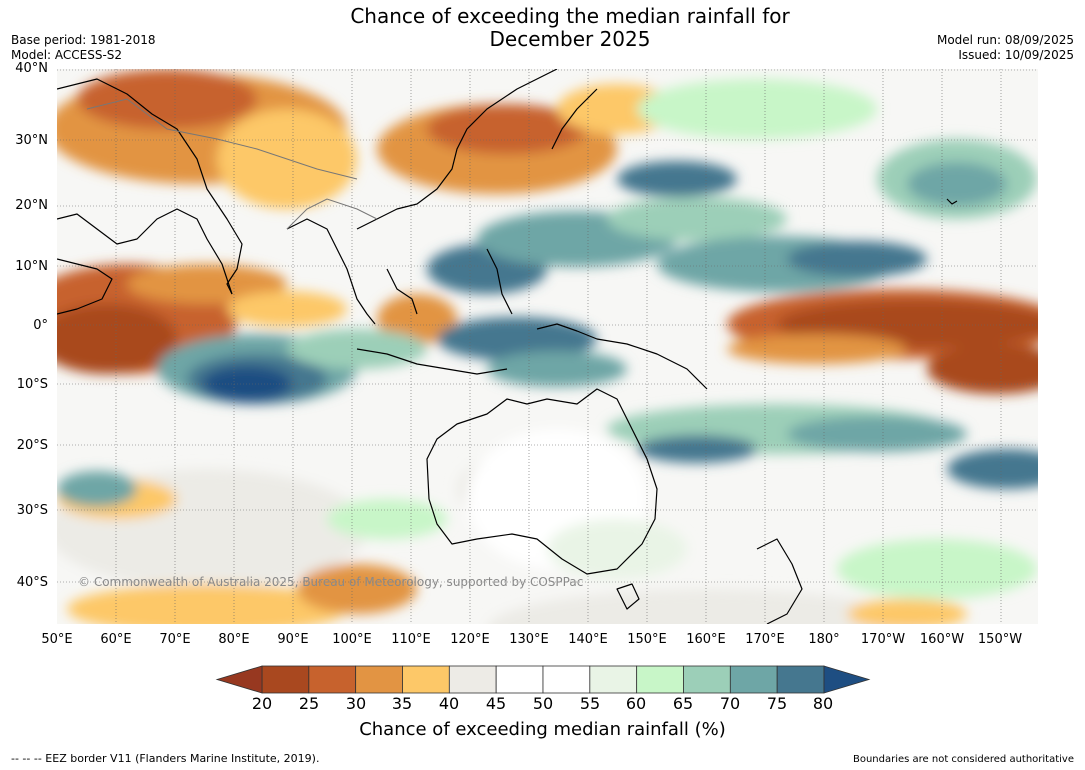  Describe the element at coordinates (942, 639) in the screenshot. I see `lon-label-160w: 160°W` at that location.